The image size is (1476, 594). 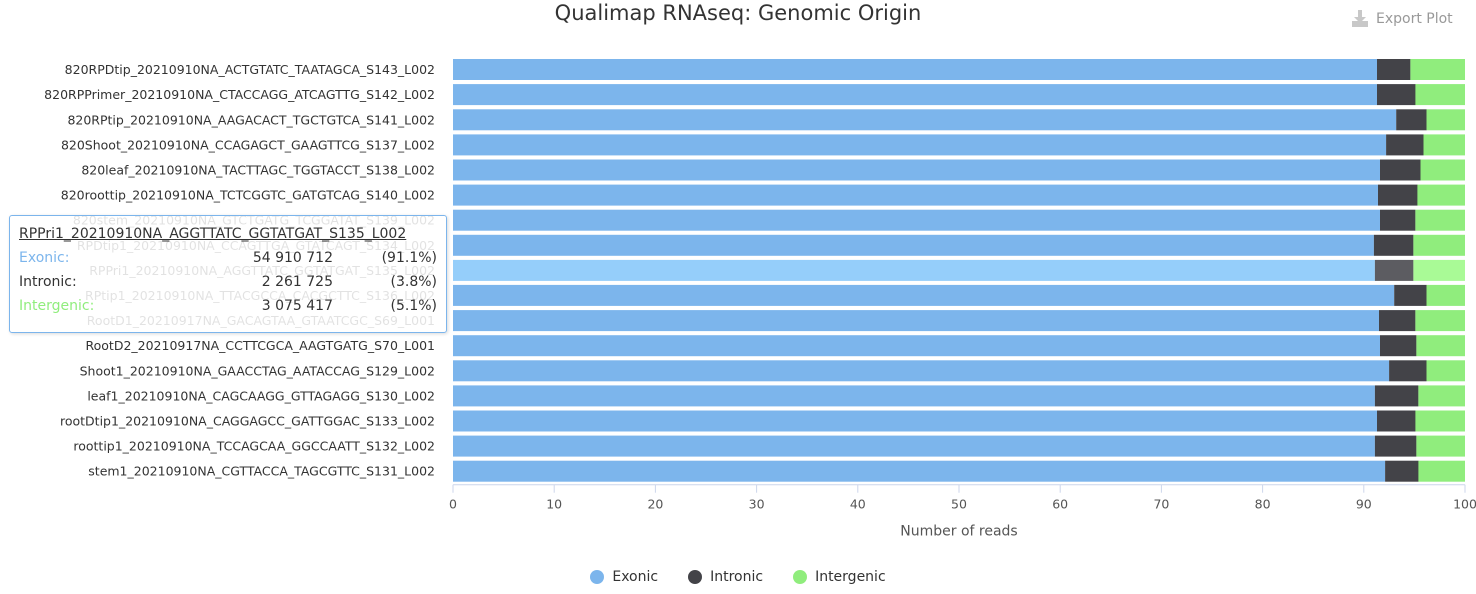 I want to click on tooltip-row: Intergenic: 3 075 417 (5.1%), so click(x=228, y=309).